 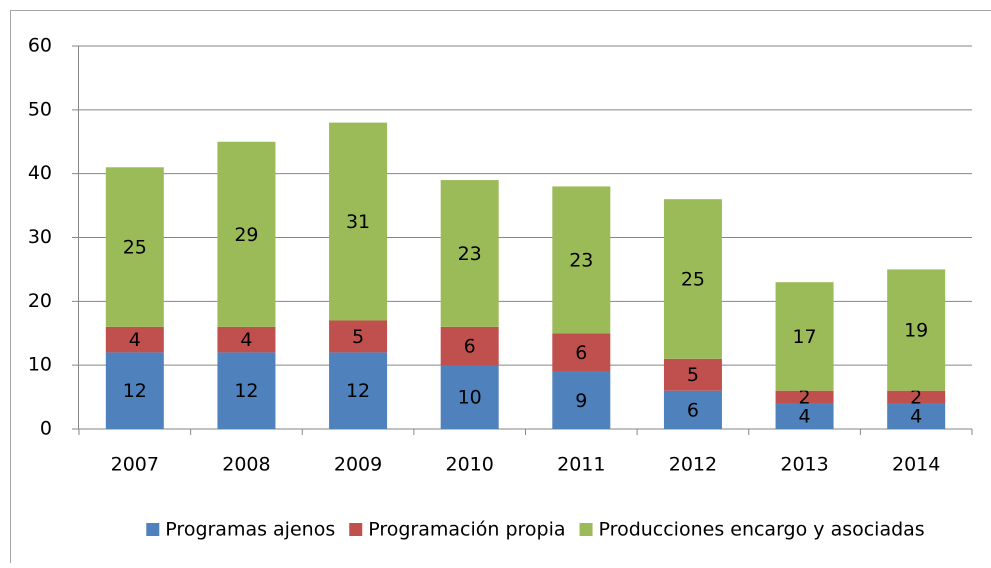 I want to click on y-tick-label: 20, so click(x=40, y=301).